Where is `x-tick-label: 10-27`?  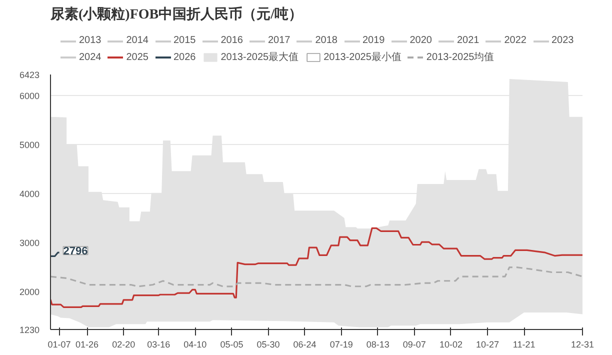 x-tick-label: 10-27 is located at coordinates (488, 345).